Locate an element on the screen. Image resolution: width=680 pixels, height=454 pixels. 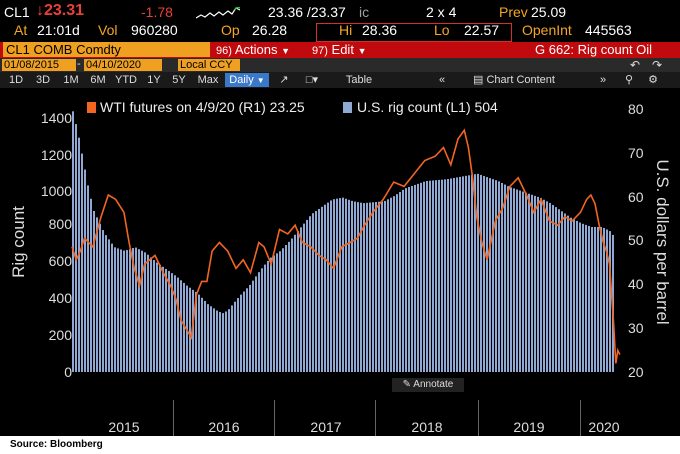
year-label: 2016 is located at coordinates (224, 427).